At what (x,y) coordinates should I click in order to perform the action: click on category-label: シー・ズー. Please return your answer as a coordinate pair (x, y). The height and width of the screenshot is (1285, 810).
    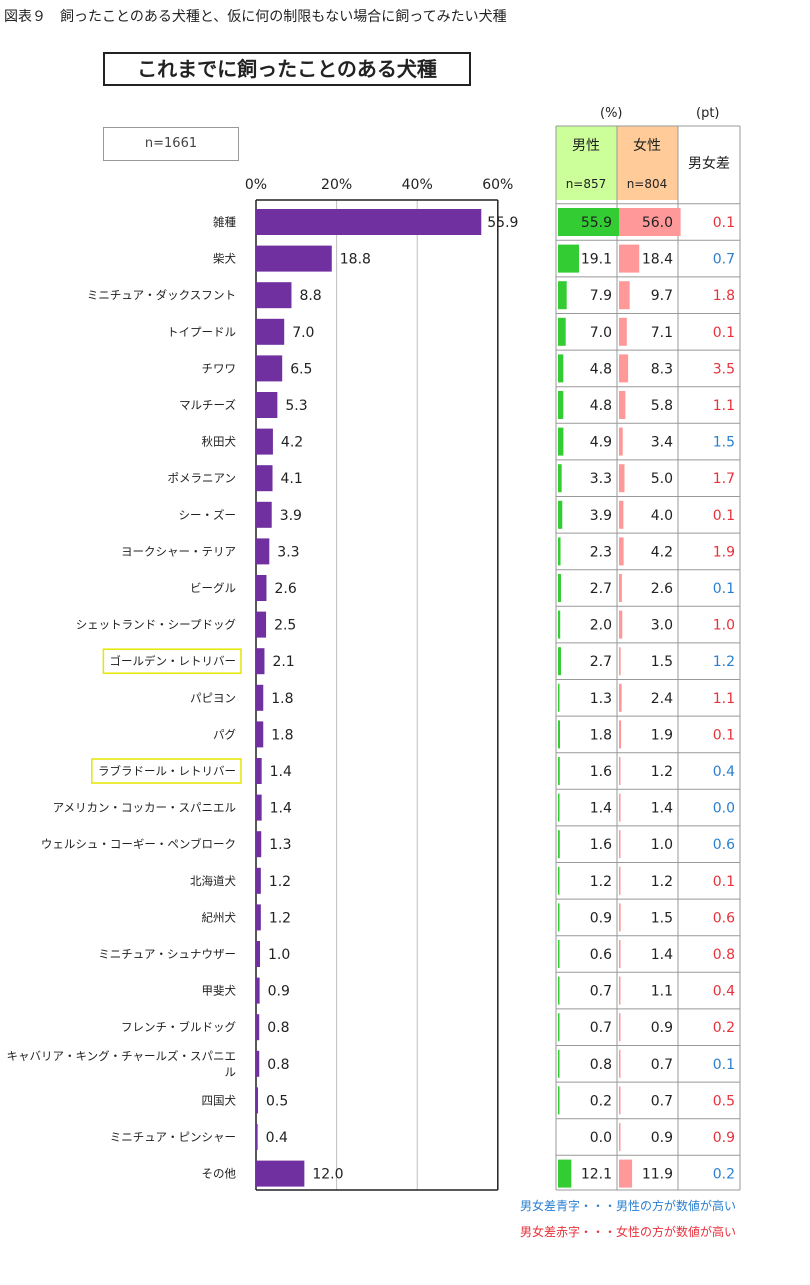
    Looking at the image, I should click on (208, 515).